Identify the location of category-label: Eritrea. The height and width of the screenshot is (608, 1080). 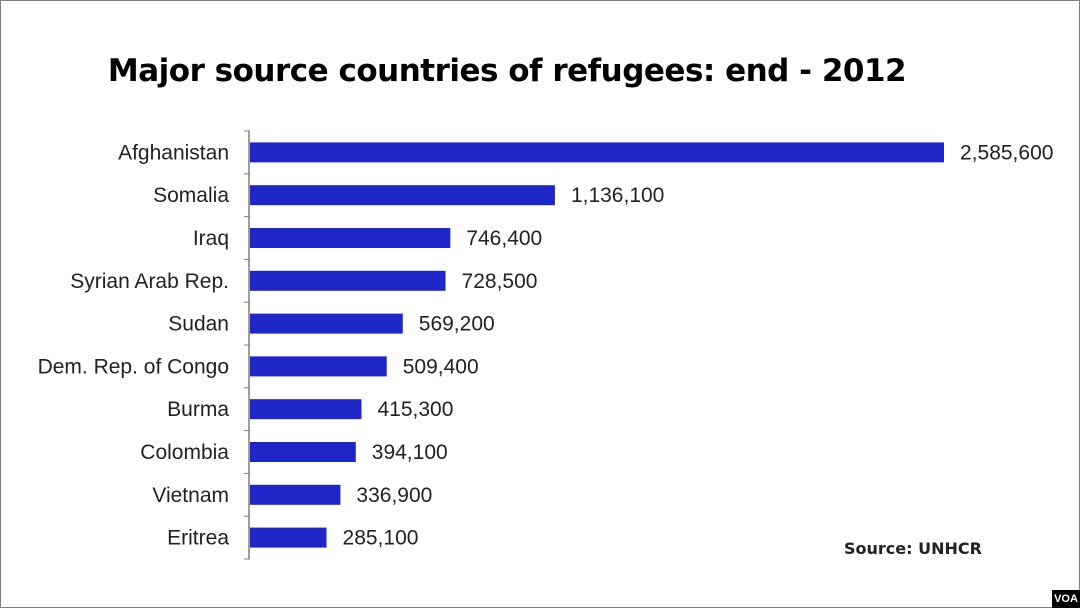
(198, 538).